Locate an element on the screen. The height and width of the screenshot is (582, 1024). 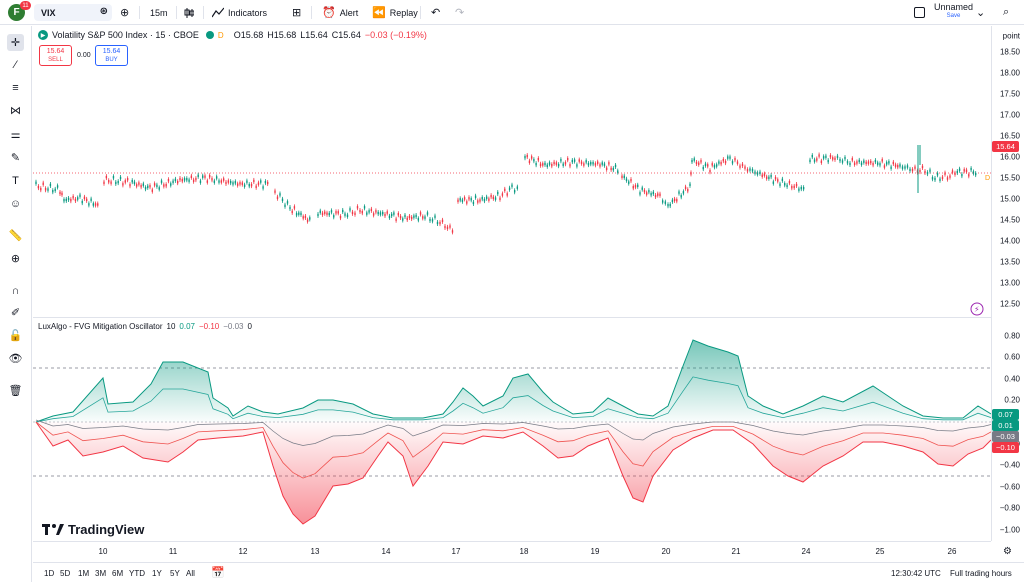
projection-icon: ⚌ is located at coordinates (15, 135).